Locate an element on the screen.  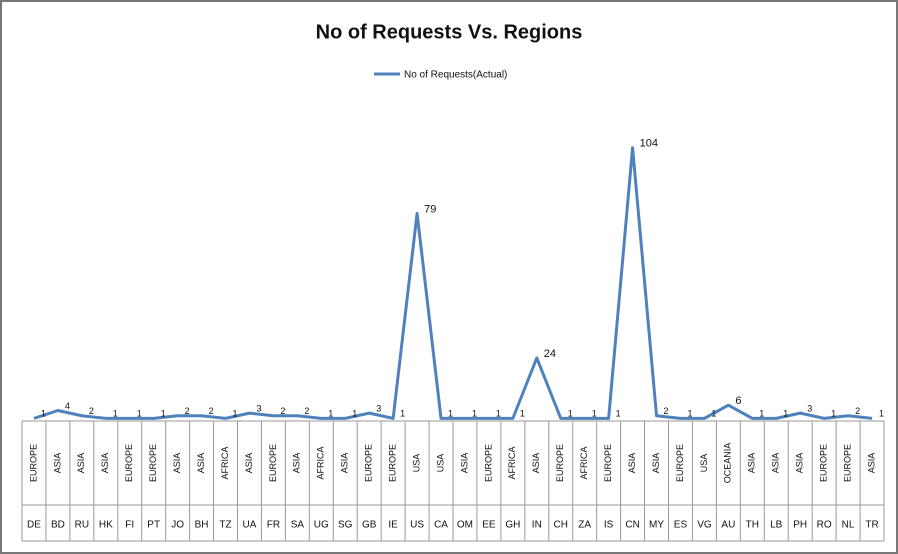
x-tick-label: DE is located at coordinates (34, 525).